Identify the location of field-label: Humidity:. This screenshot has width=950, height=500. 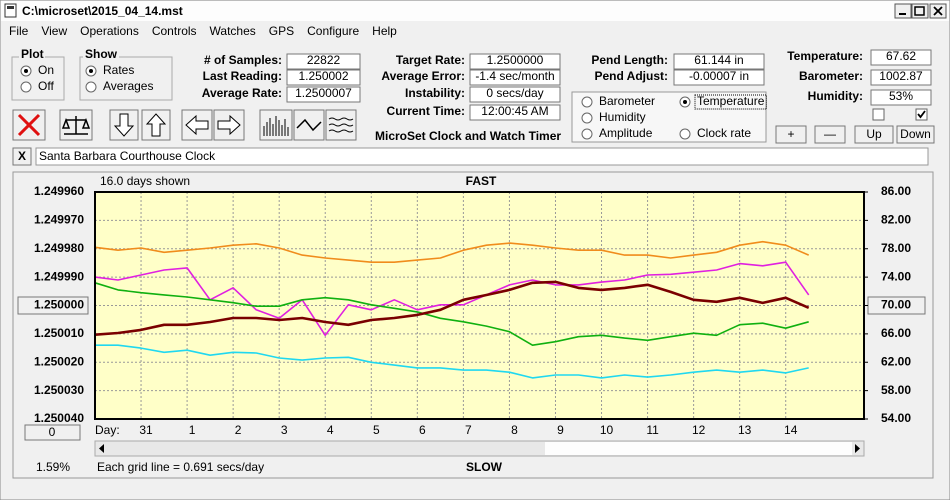
(835, 96).